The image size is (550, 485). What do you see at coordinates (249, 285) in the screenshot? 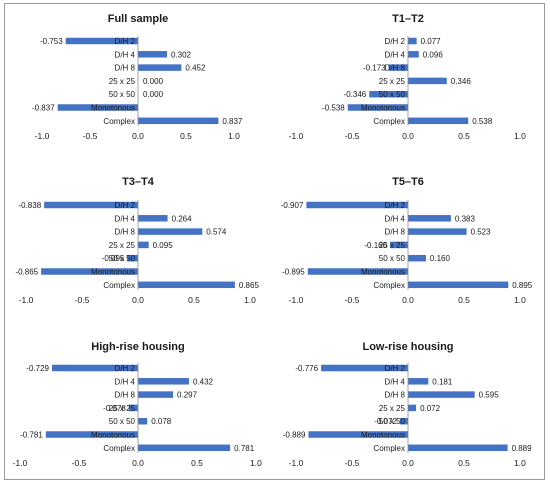
I see `data-label: 0.865` at bounding box center [249, 285].